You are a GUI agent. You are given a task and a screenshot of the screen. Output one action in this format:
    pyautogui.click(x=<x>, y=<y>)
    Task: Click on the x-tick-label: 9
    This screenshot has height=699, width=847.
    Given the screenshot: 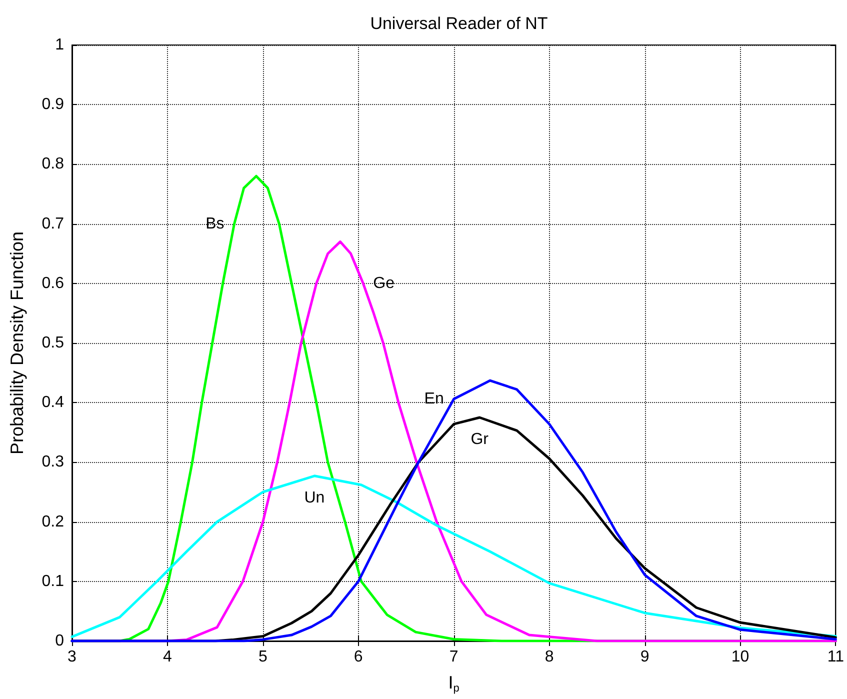 What is the action you would take?
    pyautogui.click(x=645, y=657)
    